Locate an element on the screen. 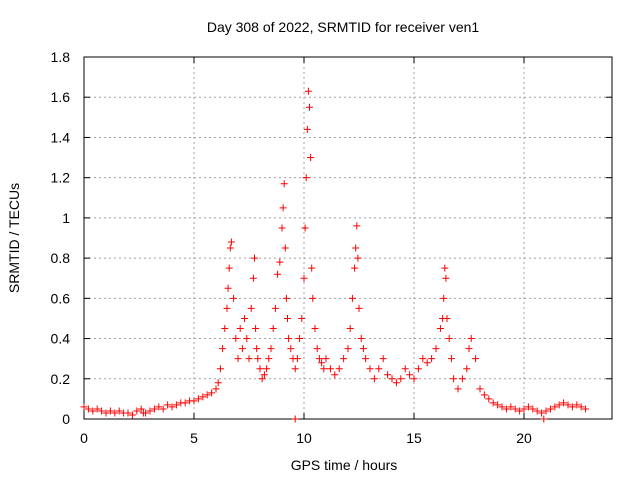 Image resolution: width=640 pixels, height=480 pixels. y-tick-label: 1.2 is located at coordinates (61, 178).